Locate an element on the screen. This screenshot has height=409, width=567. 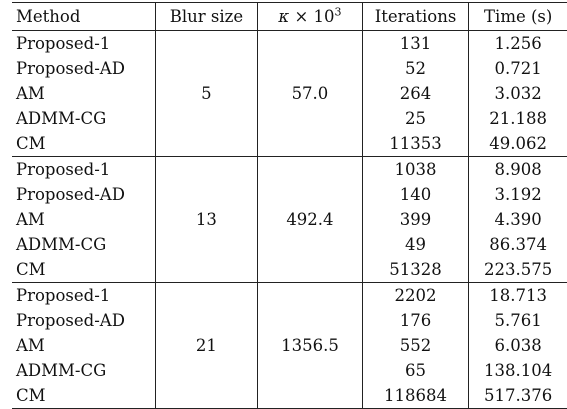
table-row: ADMM-CG 49 86.374 is located at coordinates (289, 244).